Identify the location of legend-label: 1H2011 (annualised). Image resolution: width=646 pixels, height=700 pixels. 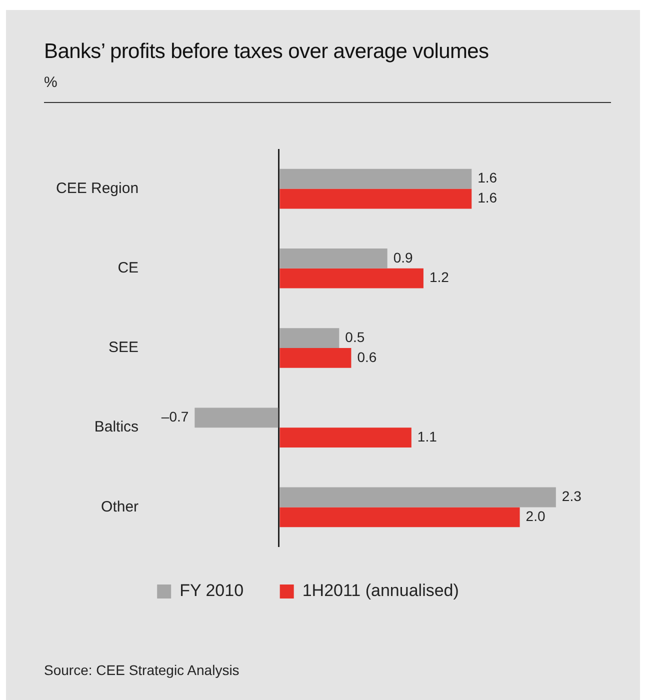
(380, 590).